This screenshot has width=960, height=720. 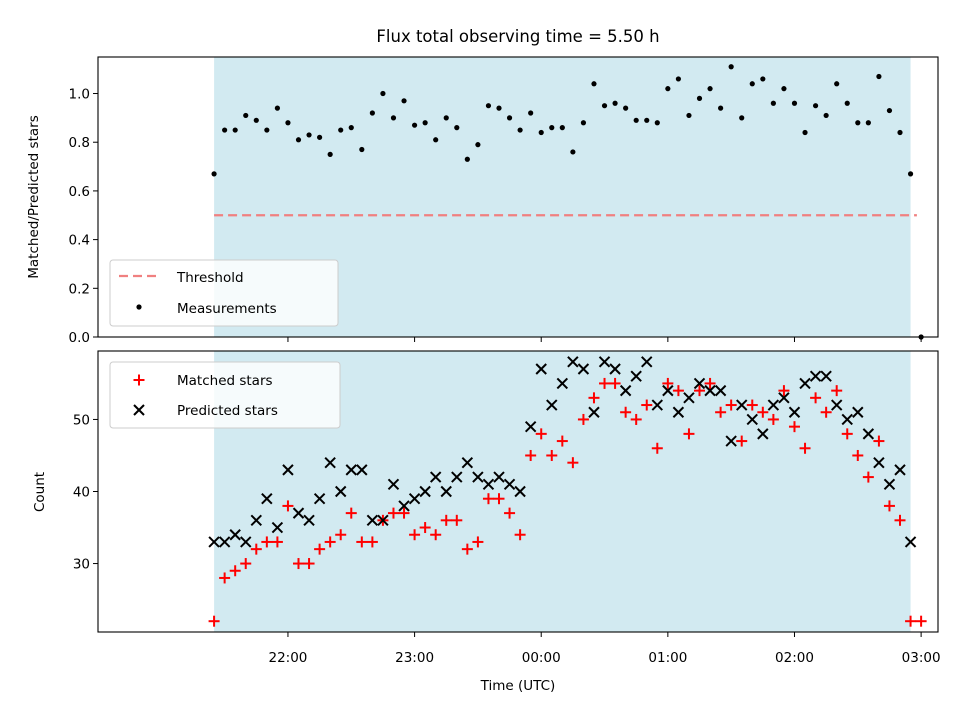 I want to click on legend-threshold-label: Threshold, so click(x=210, y=278).